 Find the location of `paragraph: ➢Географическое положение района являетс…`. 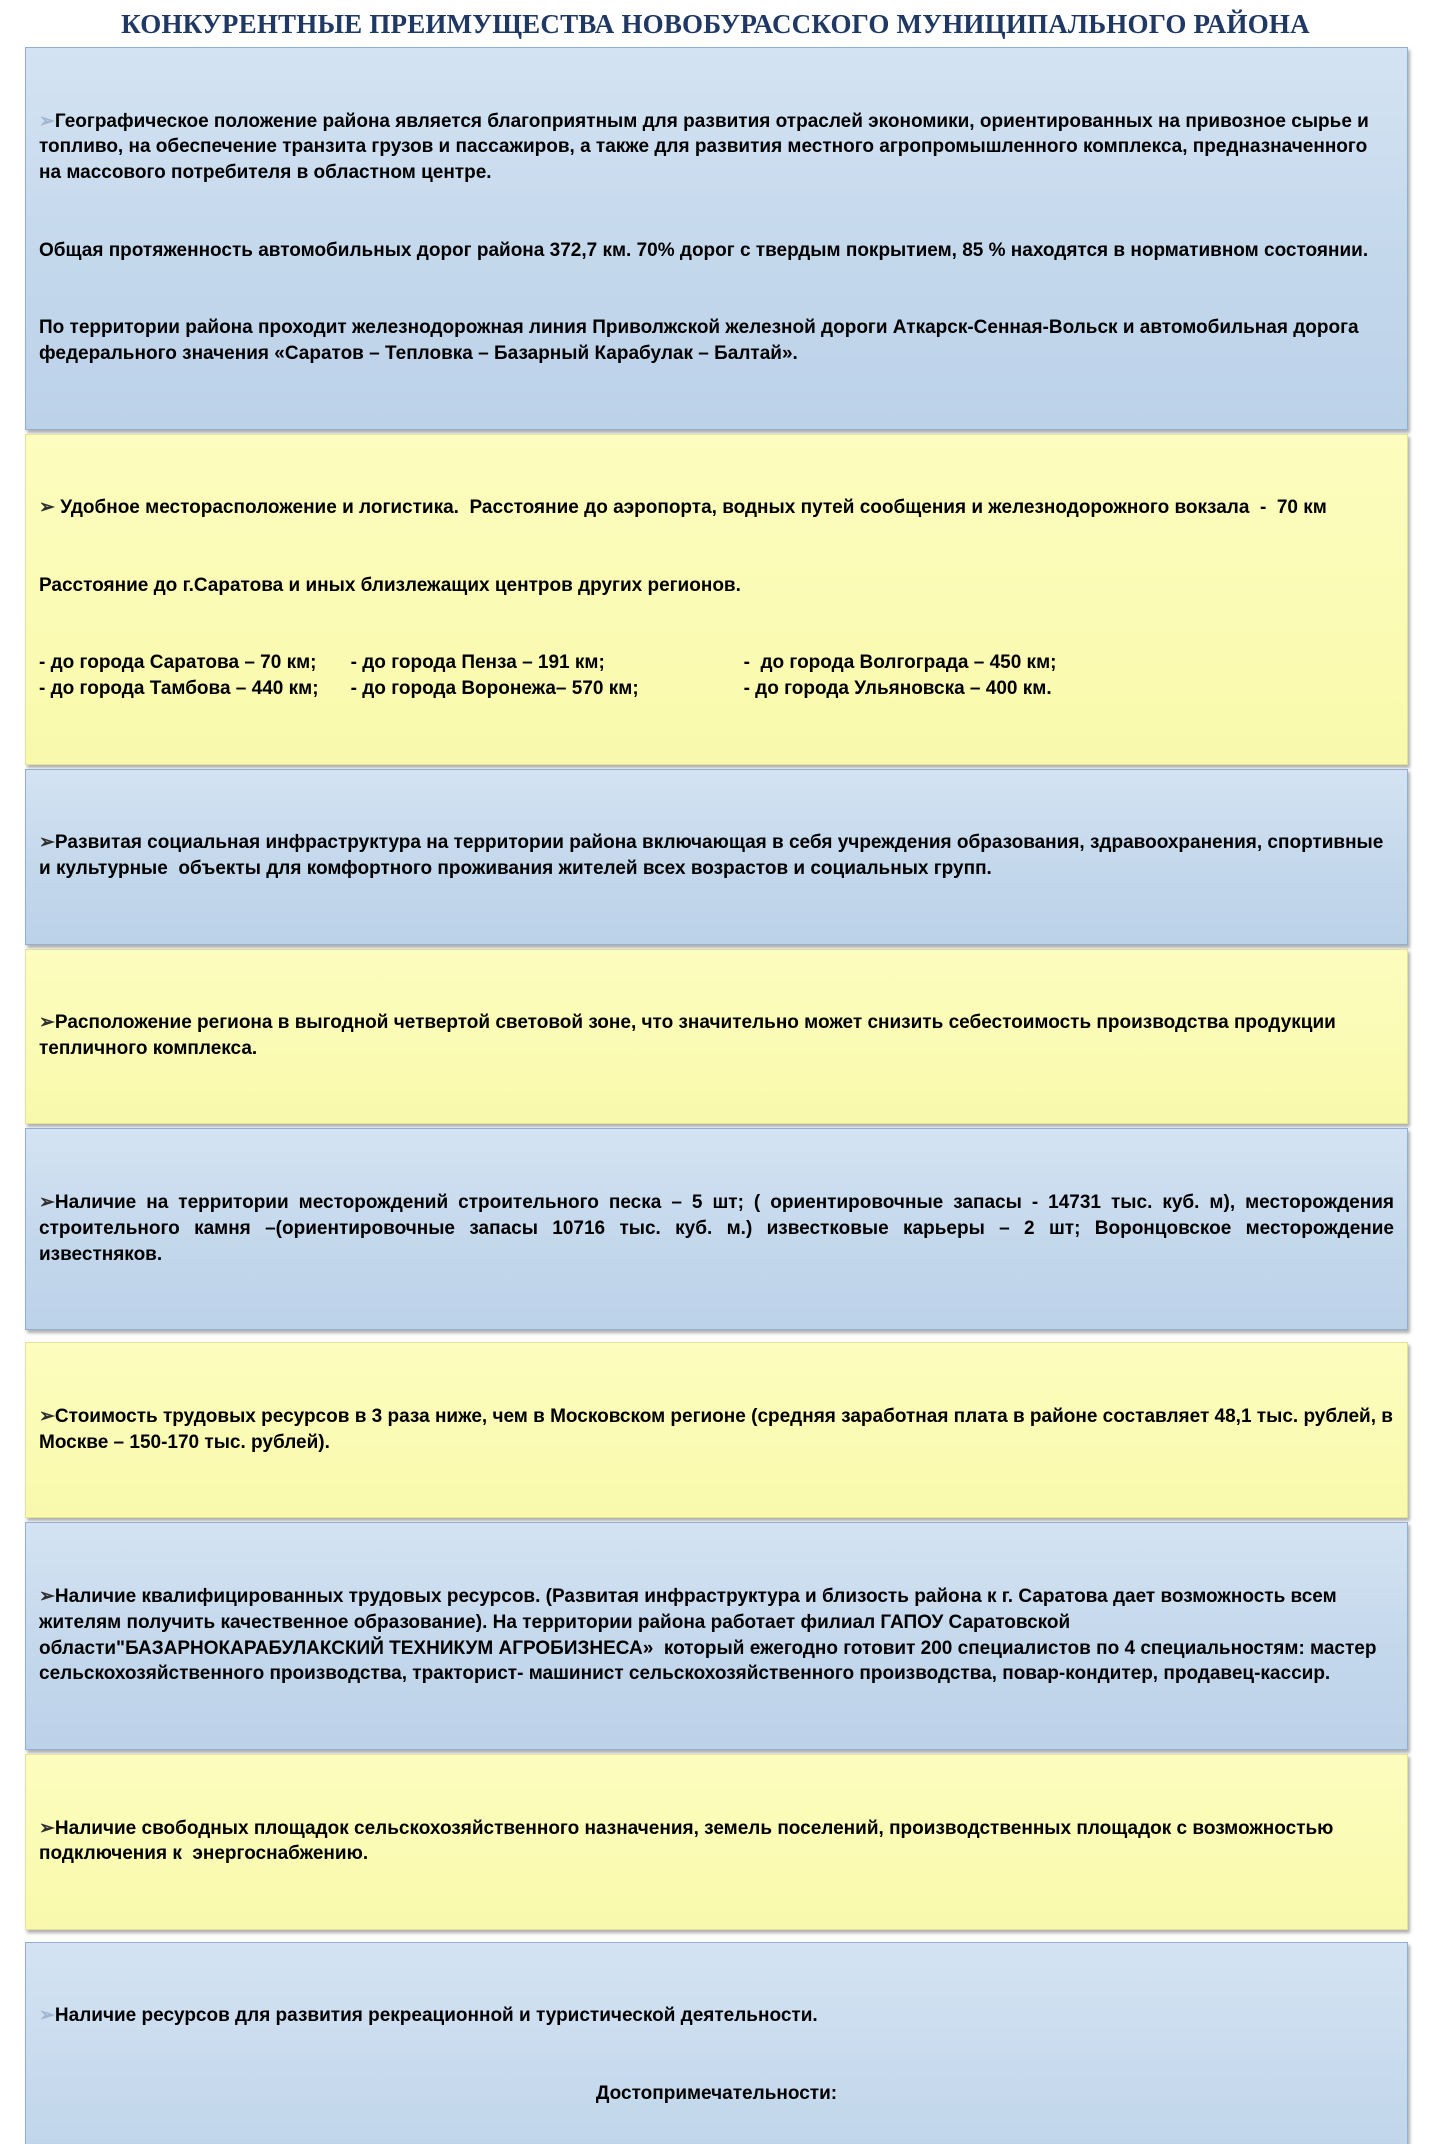

paragraph: ➢Географическое положение района являетс… is located at coordinates (716, 147).